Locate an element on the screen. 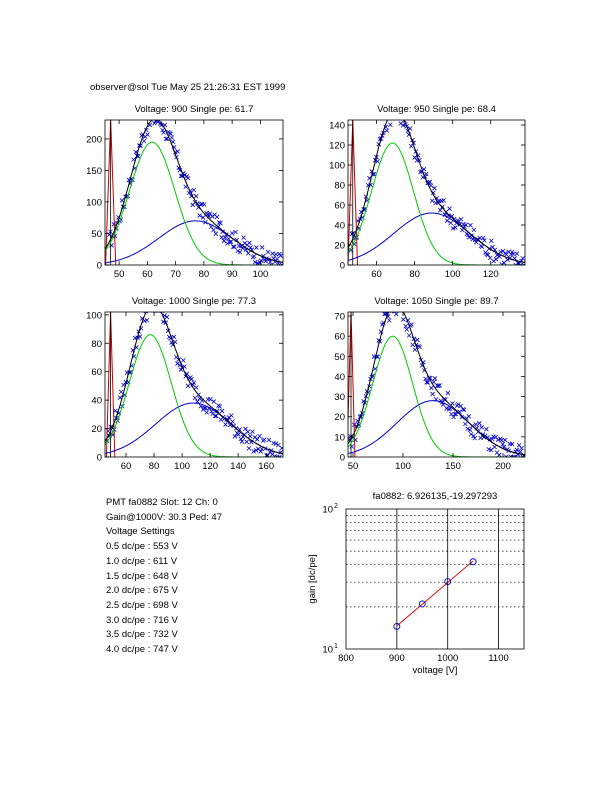 The image size is (612, 792). y-tick-label: 120 is located at coordinates (337, 146).